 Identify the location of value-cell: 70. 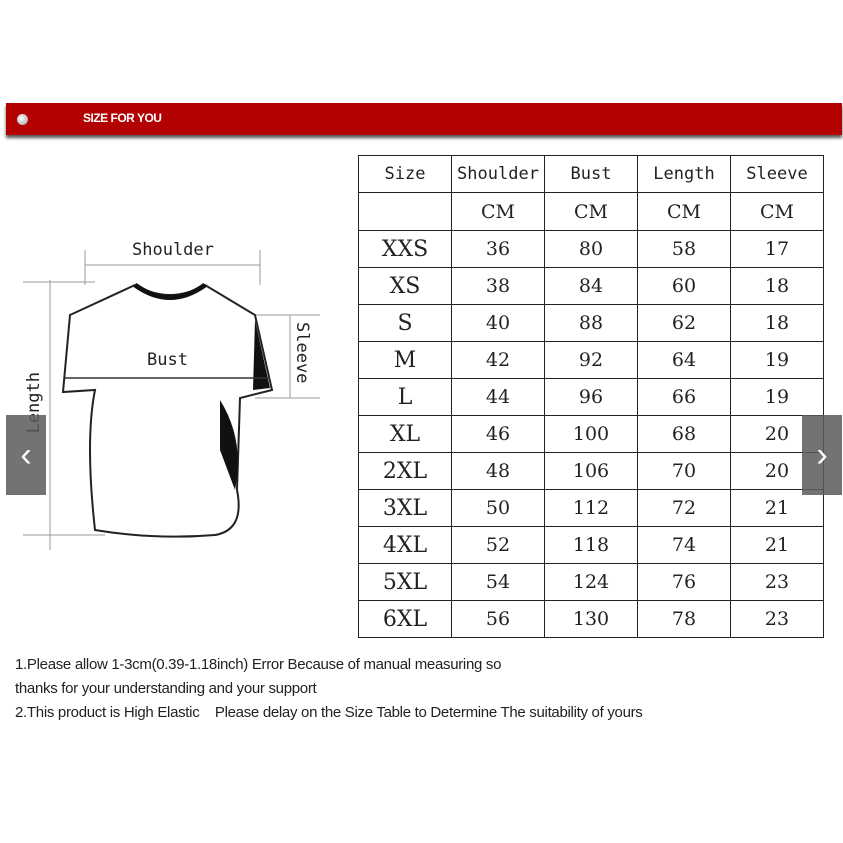
(684, 471).